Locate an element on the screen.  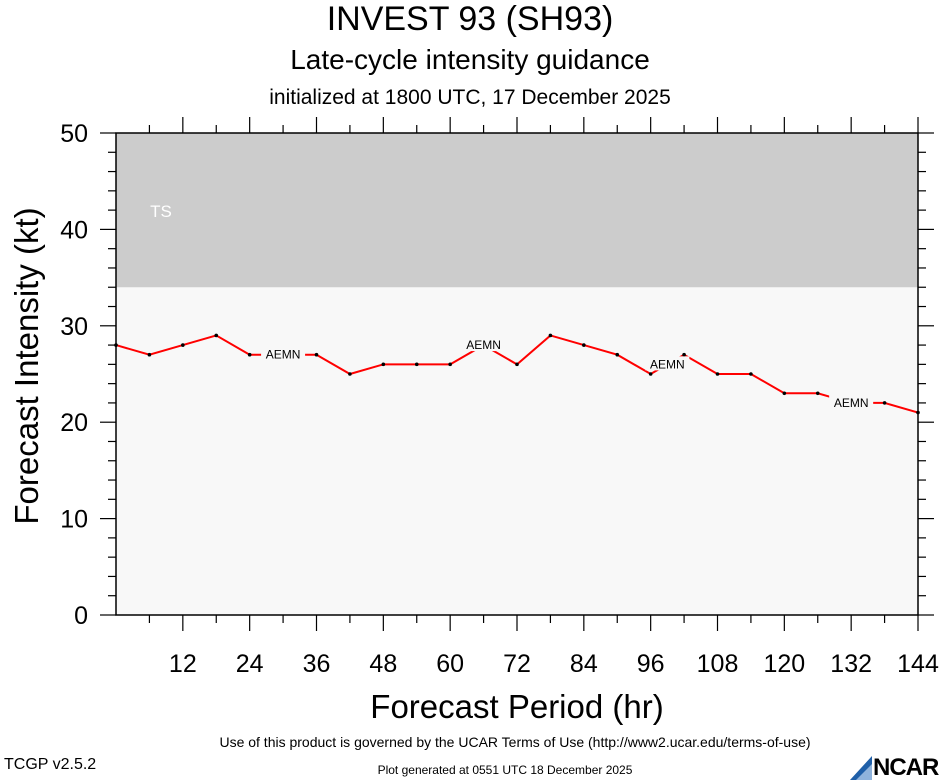
x-tick-label: 48 is located at coordinates (383, 664).